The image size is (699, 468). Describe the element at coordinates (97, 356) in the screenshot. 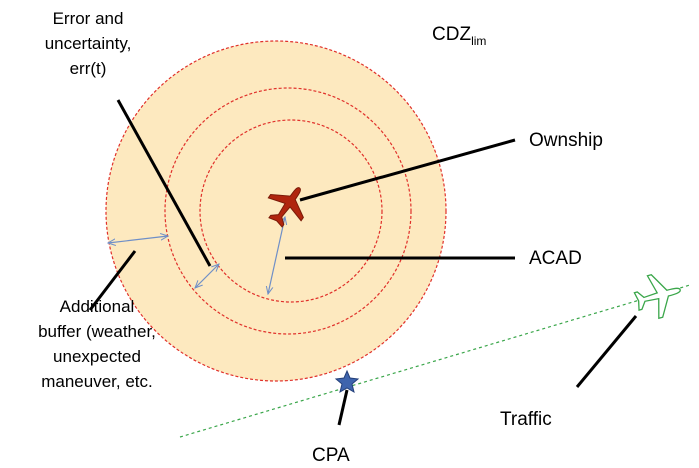

I see `buffer-label: unexpected` at that location.